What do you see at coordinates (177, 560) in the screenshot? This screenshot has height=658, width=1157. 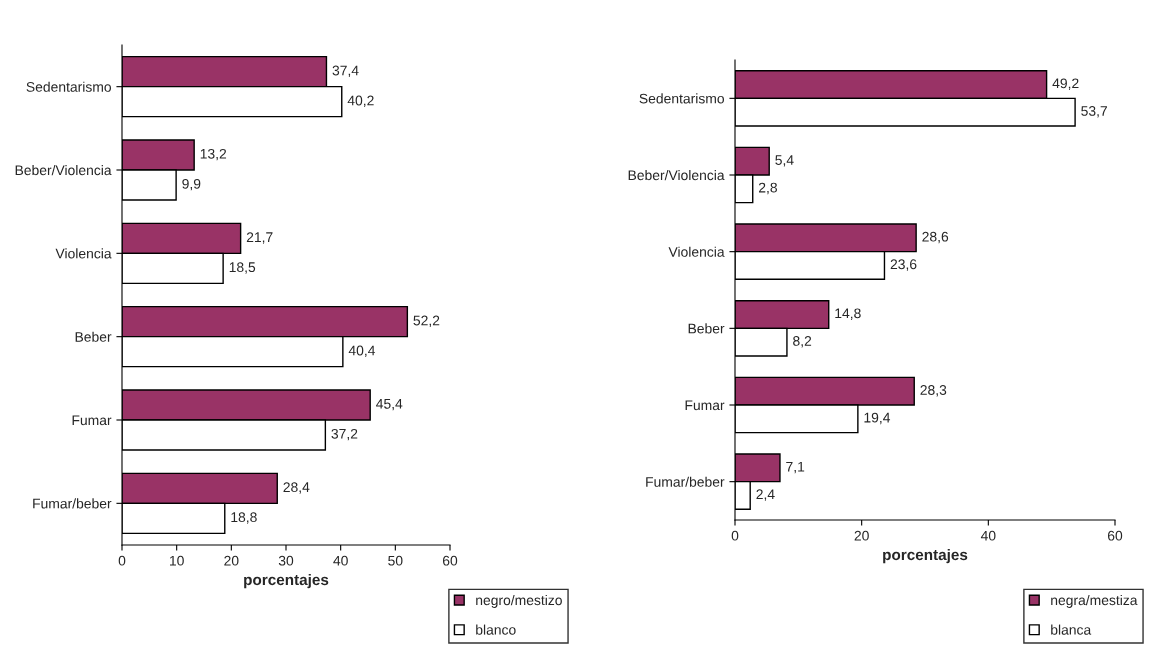 I see `x-tick-label: 10` at bounding box center [177, 560].